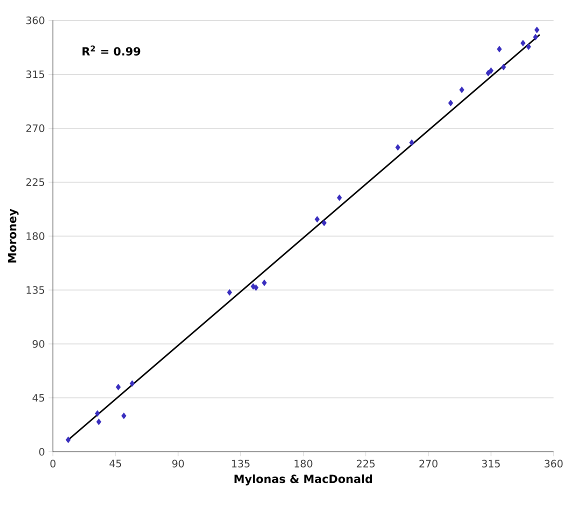 This screenshot has width=577, height=511. I want to click on x-tick-label: 270, so click(428, 464).